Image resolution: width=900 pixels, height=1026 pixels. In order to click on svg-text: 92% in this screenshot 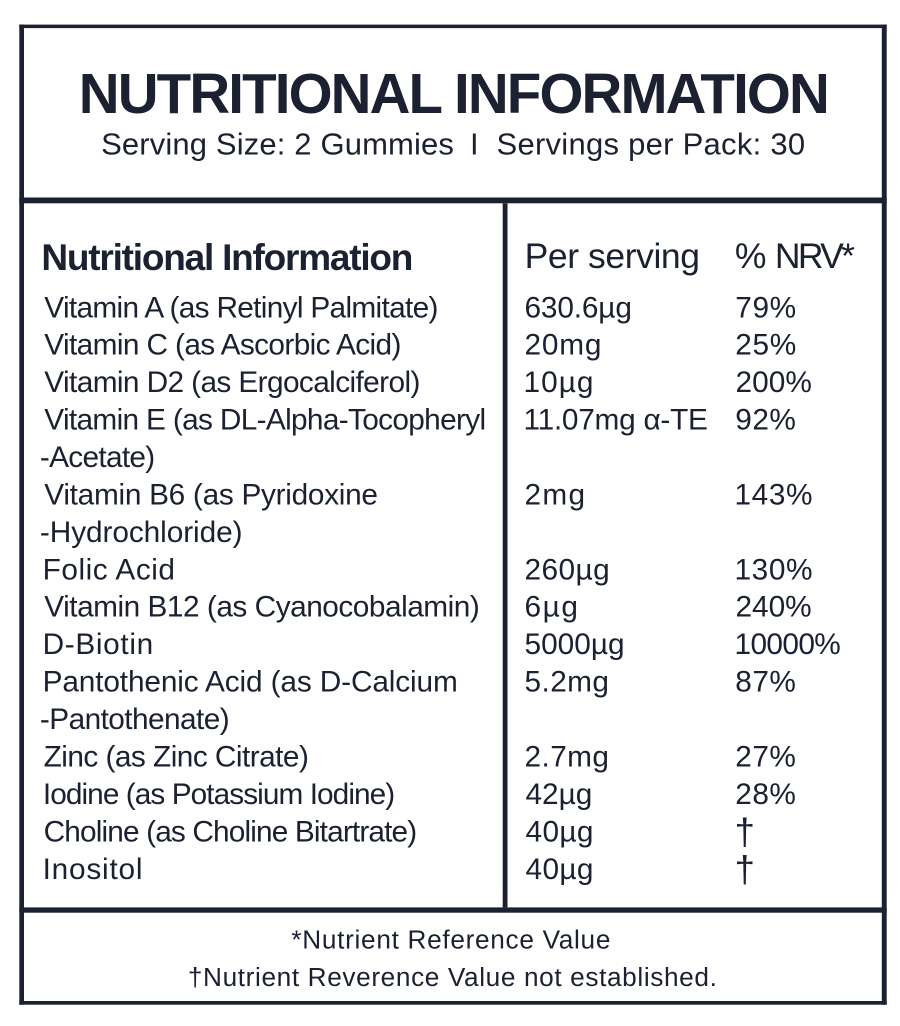, I will do `click(765, 420)`.